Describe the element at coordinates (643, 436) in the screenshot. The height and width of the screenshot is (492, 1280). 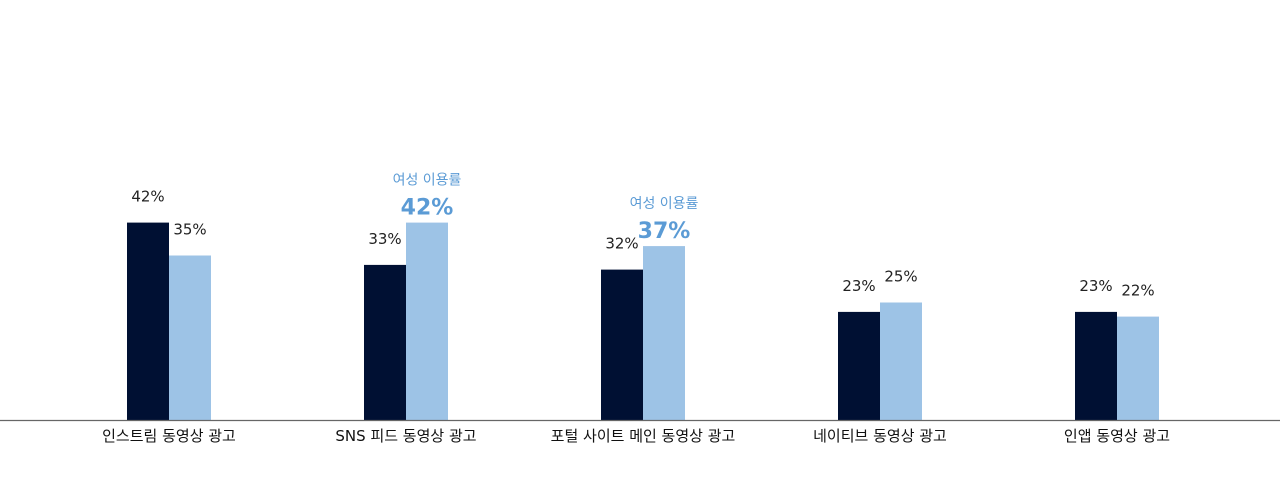
I see `x-tick-label-3: 포털 사이트 메인 동영상 광고` at that location.